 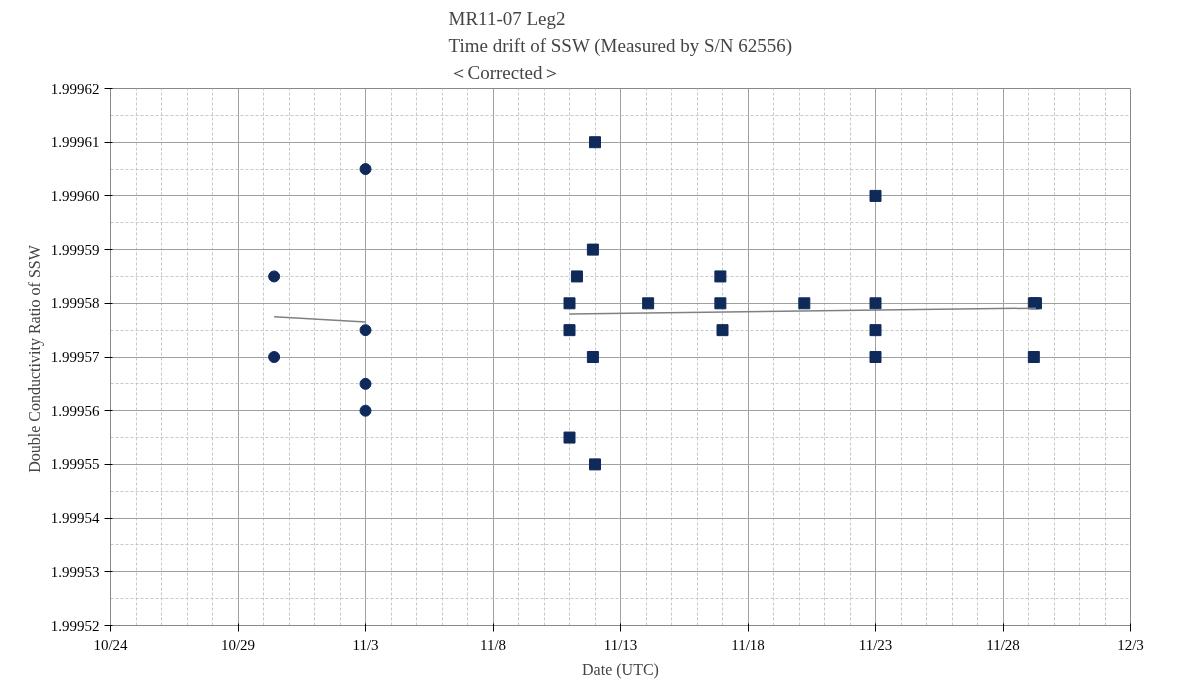 I want to click on y-tick-label: 1.99958, so click(x=75, y=303).